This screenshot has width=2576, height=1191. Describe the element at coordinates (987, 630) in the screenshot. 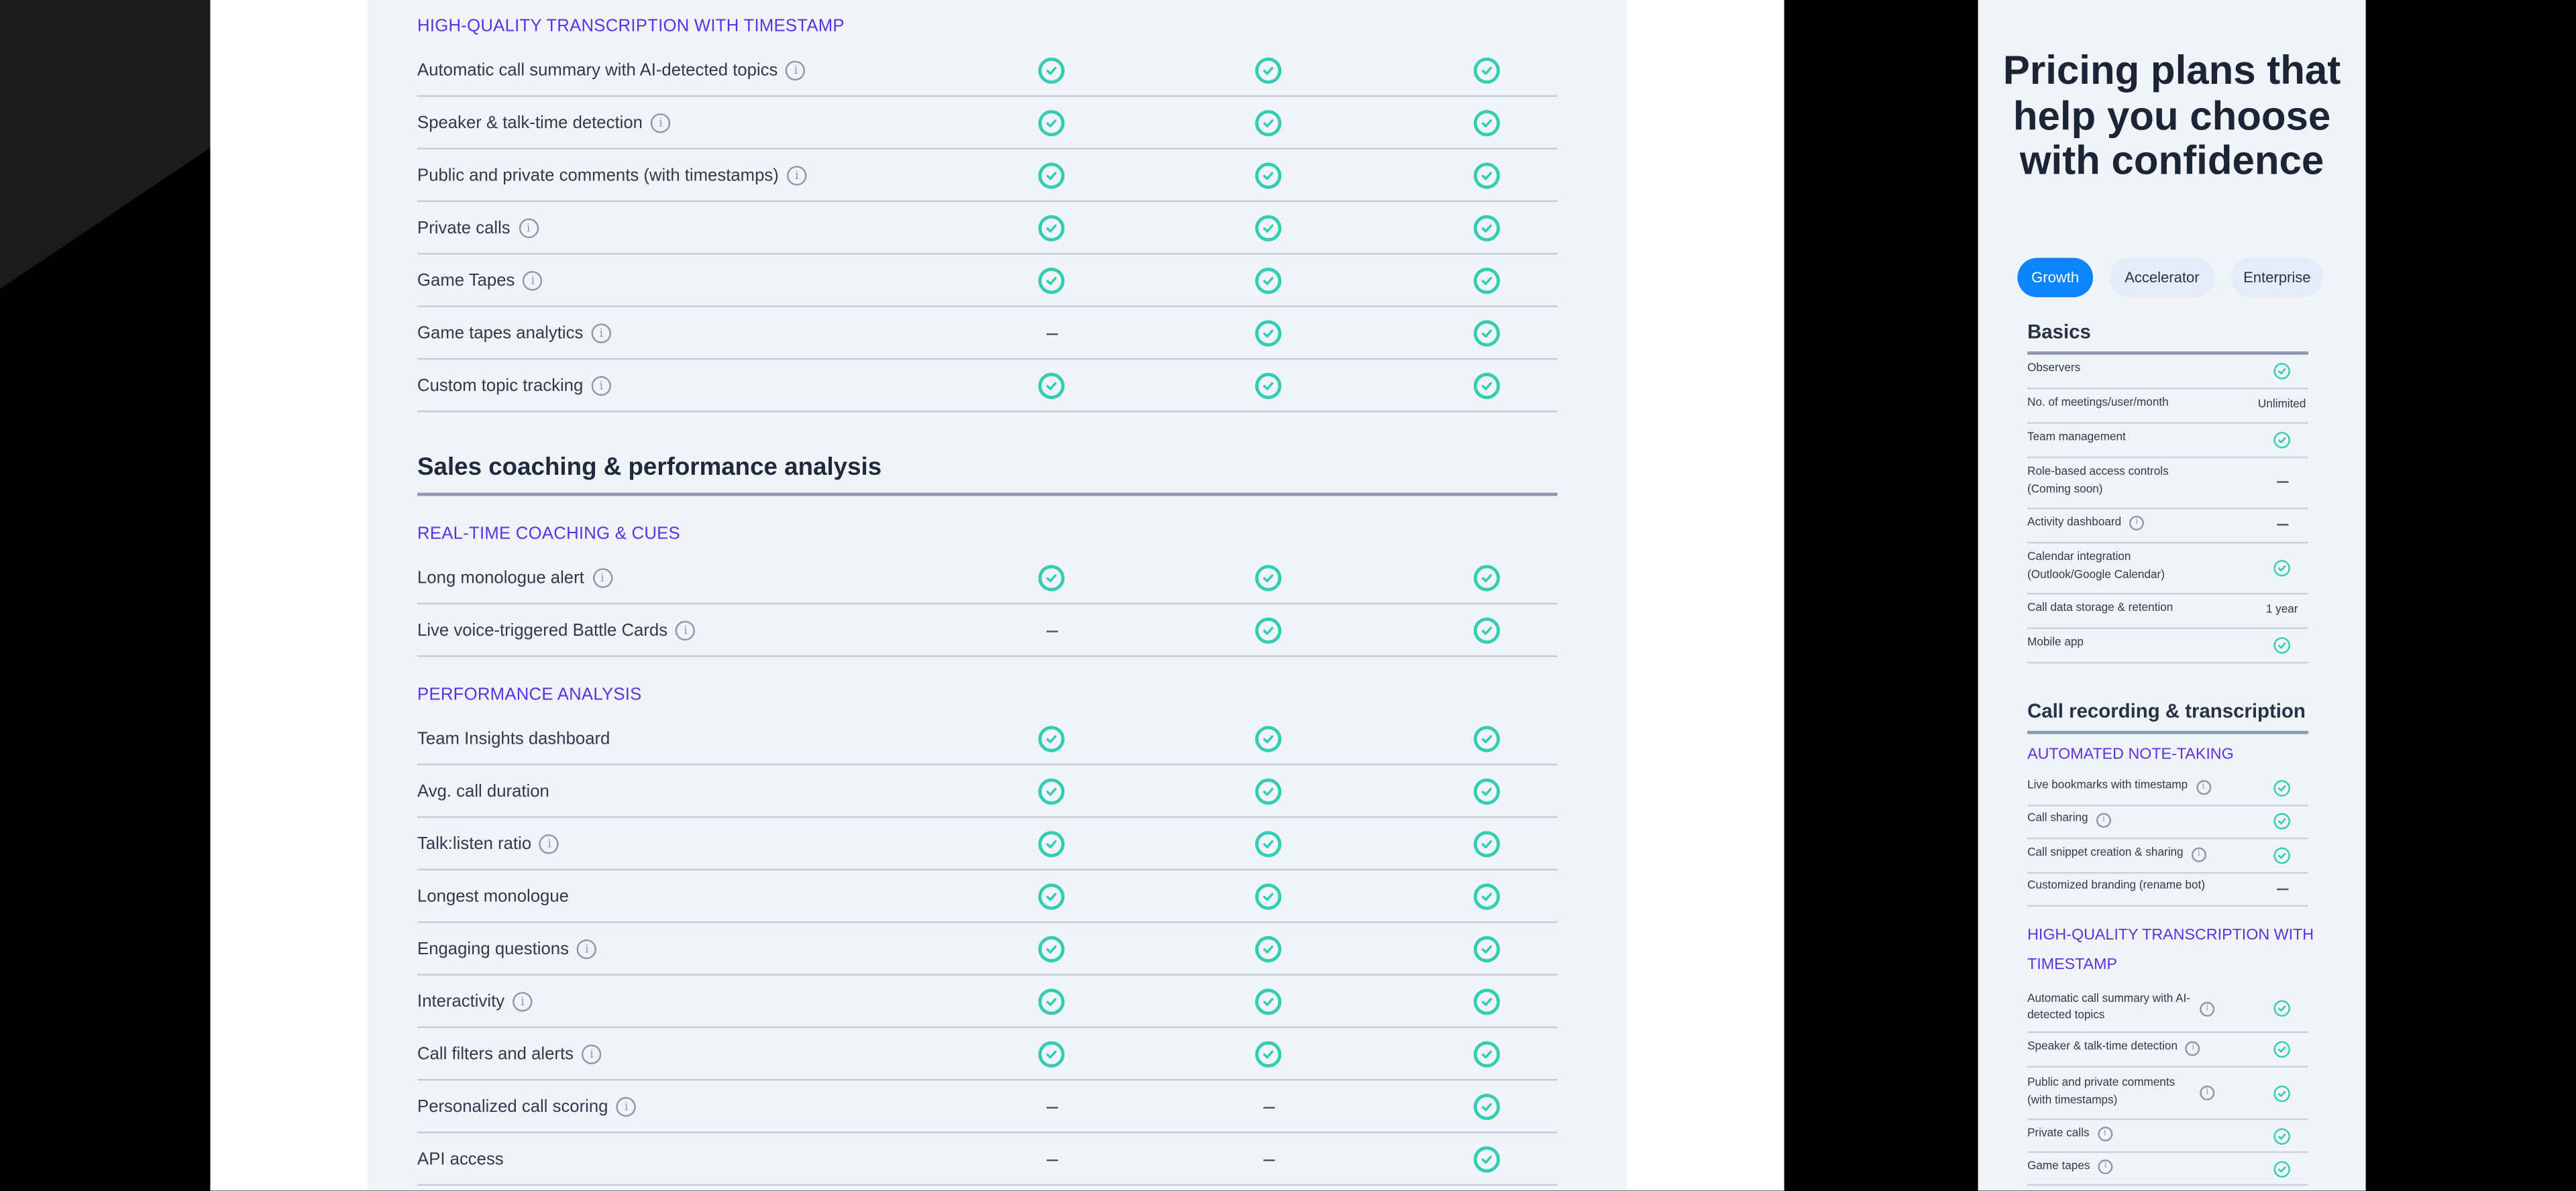

I see `table-row: Live voice-triggered Battle Cards i` at that location.